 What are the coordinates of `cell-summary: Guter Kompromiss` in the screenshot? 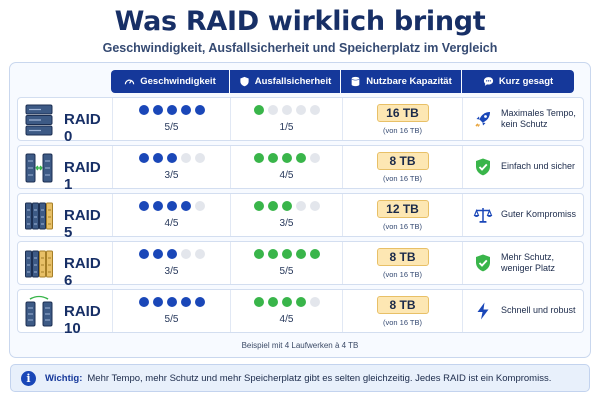 It's located at (523, 215).